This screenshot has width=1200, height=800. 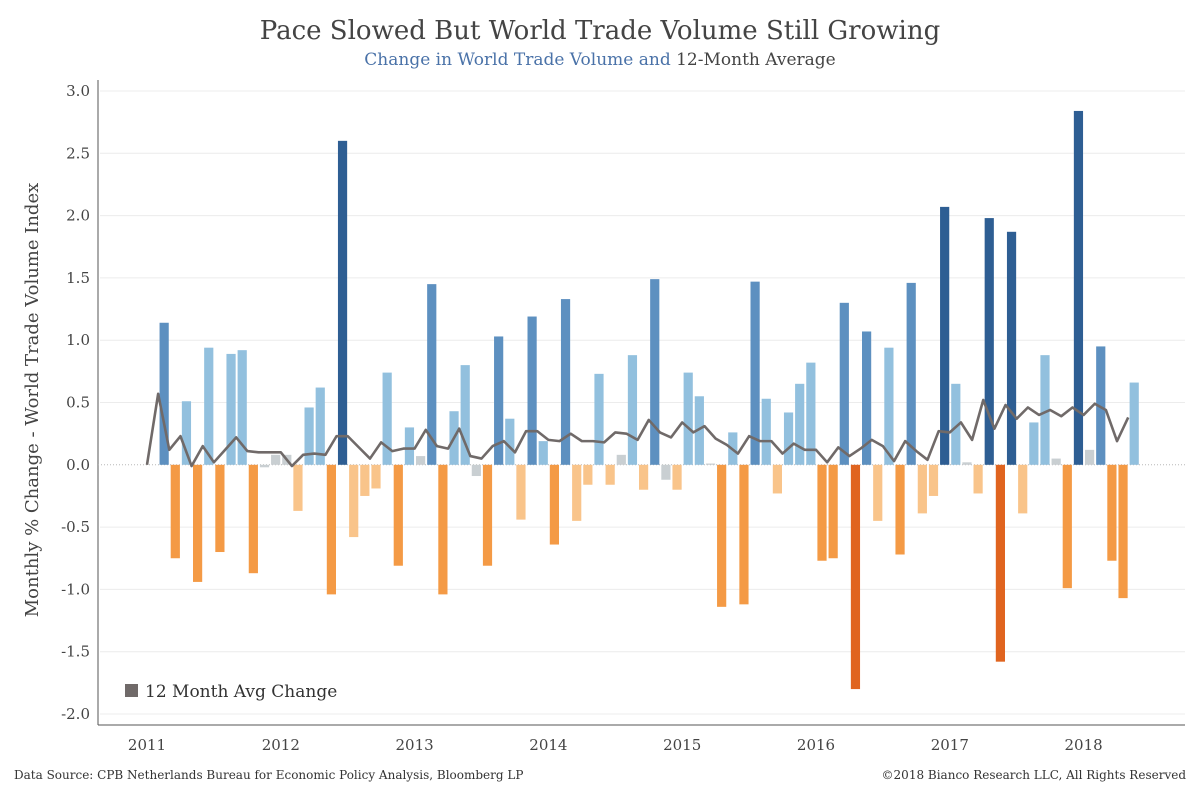 I want to click on y-tick-label: 0.5, so click(x=78, y=403).